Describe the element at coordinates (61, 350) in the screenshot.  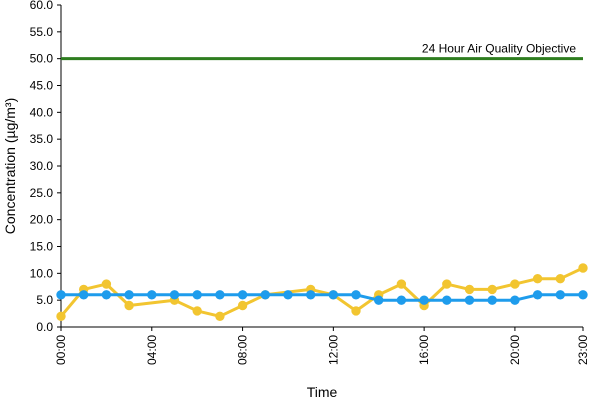
I see `x-tick-label: 00:00` at that location.